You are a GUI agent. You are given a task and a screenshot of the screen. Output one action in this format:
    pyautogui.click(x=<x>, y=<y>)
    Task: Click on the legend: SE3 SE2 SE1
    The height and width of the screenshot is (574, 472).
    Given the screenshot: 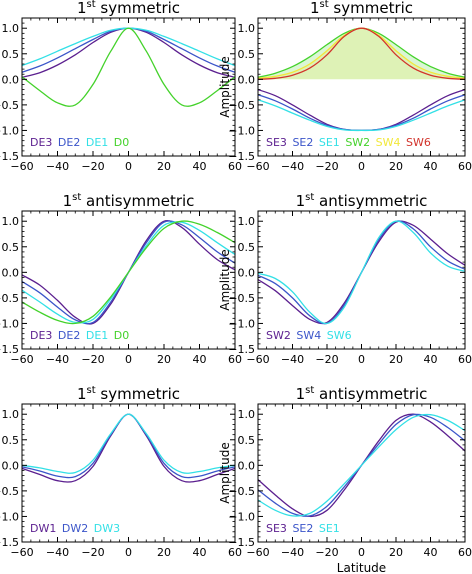 What is the action you would take?
    pyautogui.click(x=303, y=528)
    